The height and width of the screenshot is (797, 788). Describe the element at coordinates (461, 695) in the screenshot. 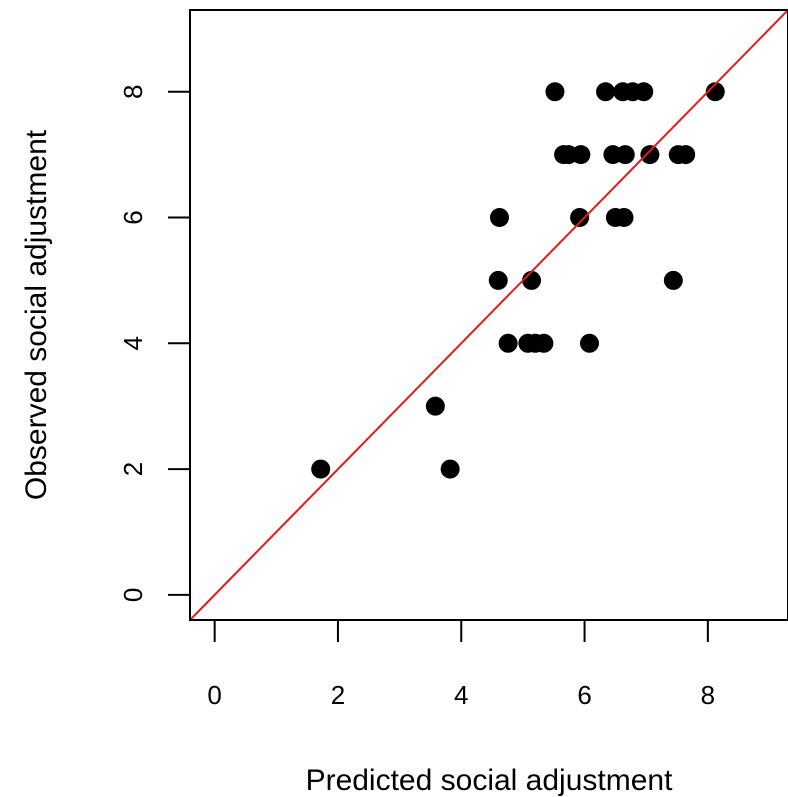

I see `x-tick-label: 4` at that location.